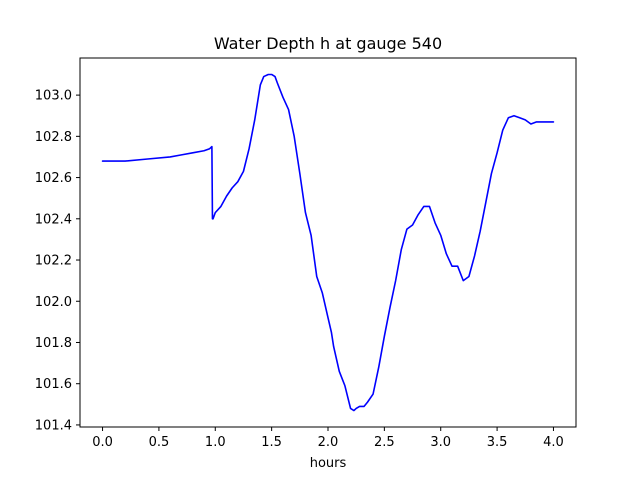  I want to click on x-tick-label: 0.0, so click(102, 442).